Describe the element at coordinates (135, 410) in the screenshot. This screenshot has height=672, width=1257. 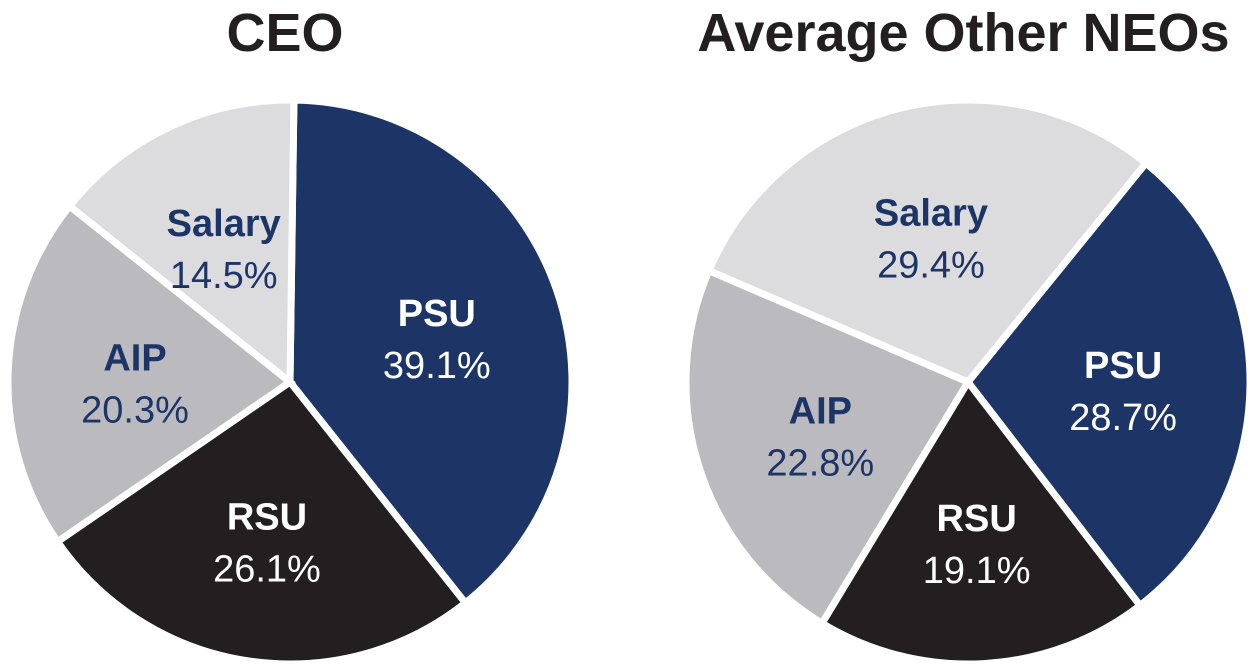
I see `ceo-slice-aip-value: 20.3%` at that location.